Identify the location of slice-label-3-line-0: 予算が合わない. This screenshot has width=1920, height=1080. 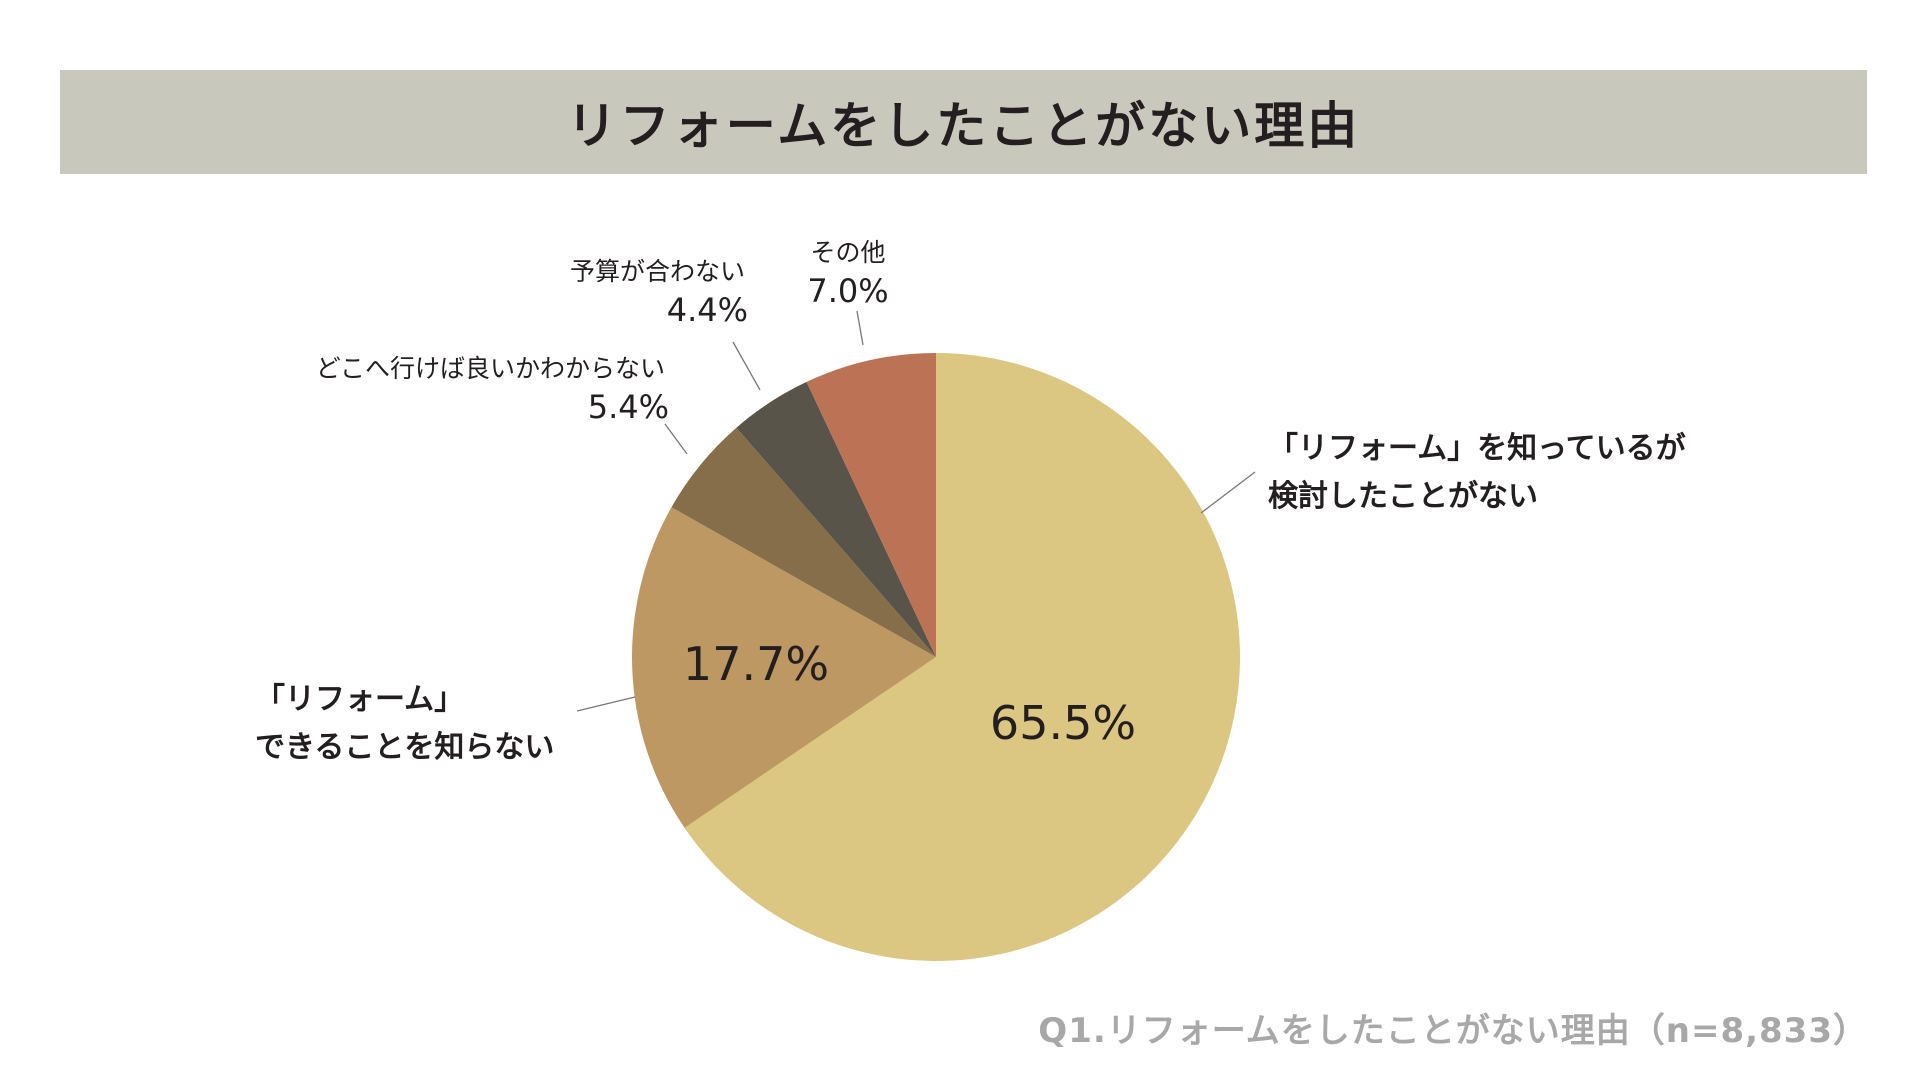
(657, 271).